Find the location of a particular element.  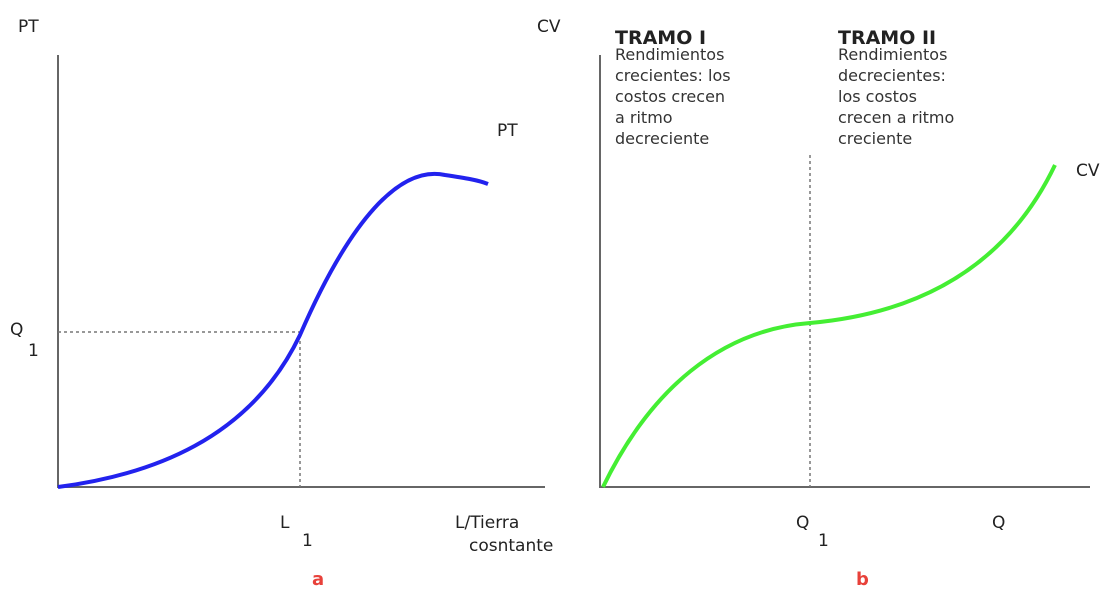

tramo-title: TRAMO I is located at coordinates (660, 38).